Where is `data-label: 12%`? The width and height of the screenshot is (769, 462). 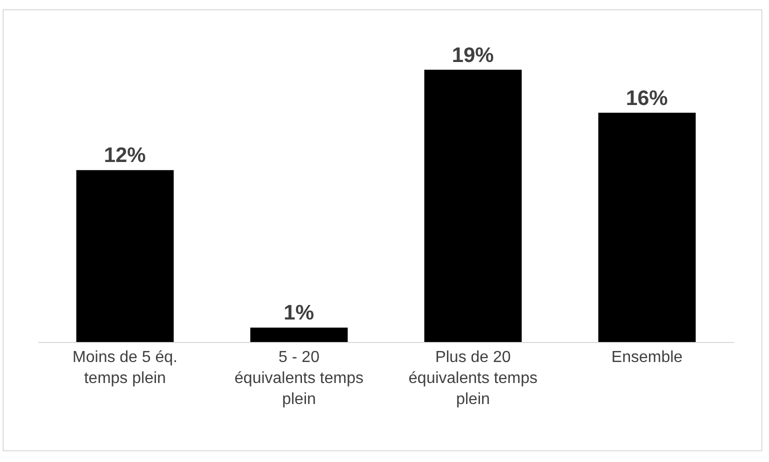 data-label: 12% is located at coordinates (125, 156).